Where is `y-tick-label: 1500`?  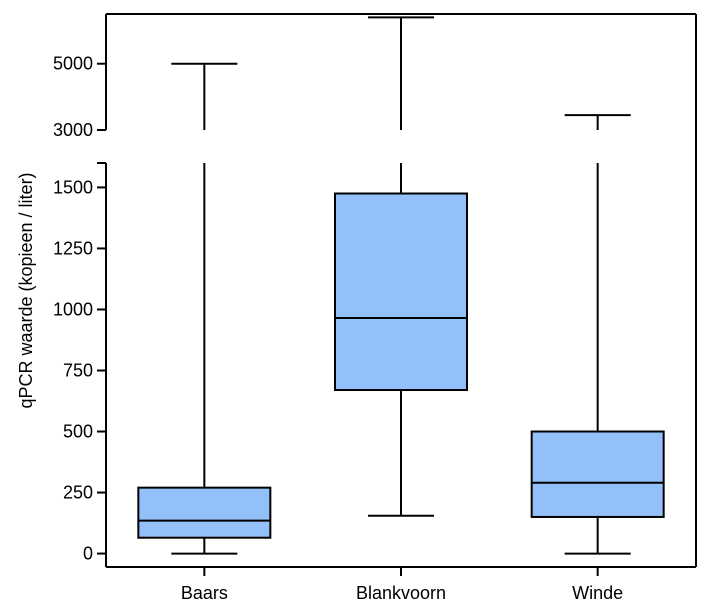
y-tick-label: 1500 is located at coordinates (73, 187).